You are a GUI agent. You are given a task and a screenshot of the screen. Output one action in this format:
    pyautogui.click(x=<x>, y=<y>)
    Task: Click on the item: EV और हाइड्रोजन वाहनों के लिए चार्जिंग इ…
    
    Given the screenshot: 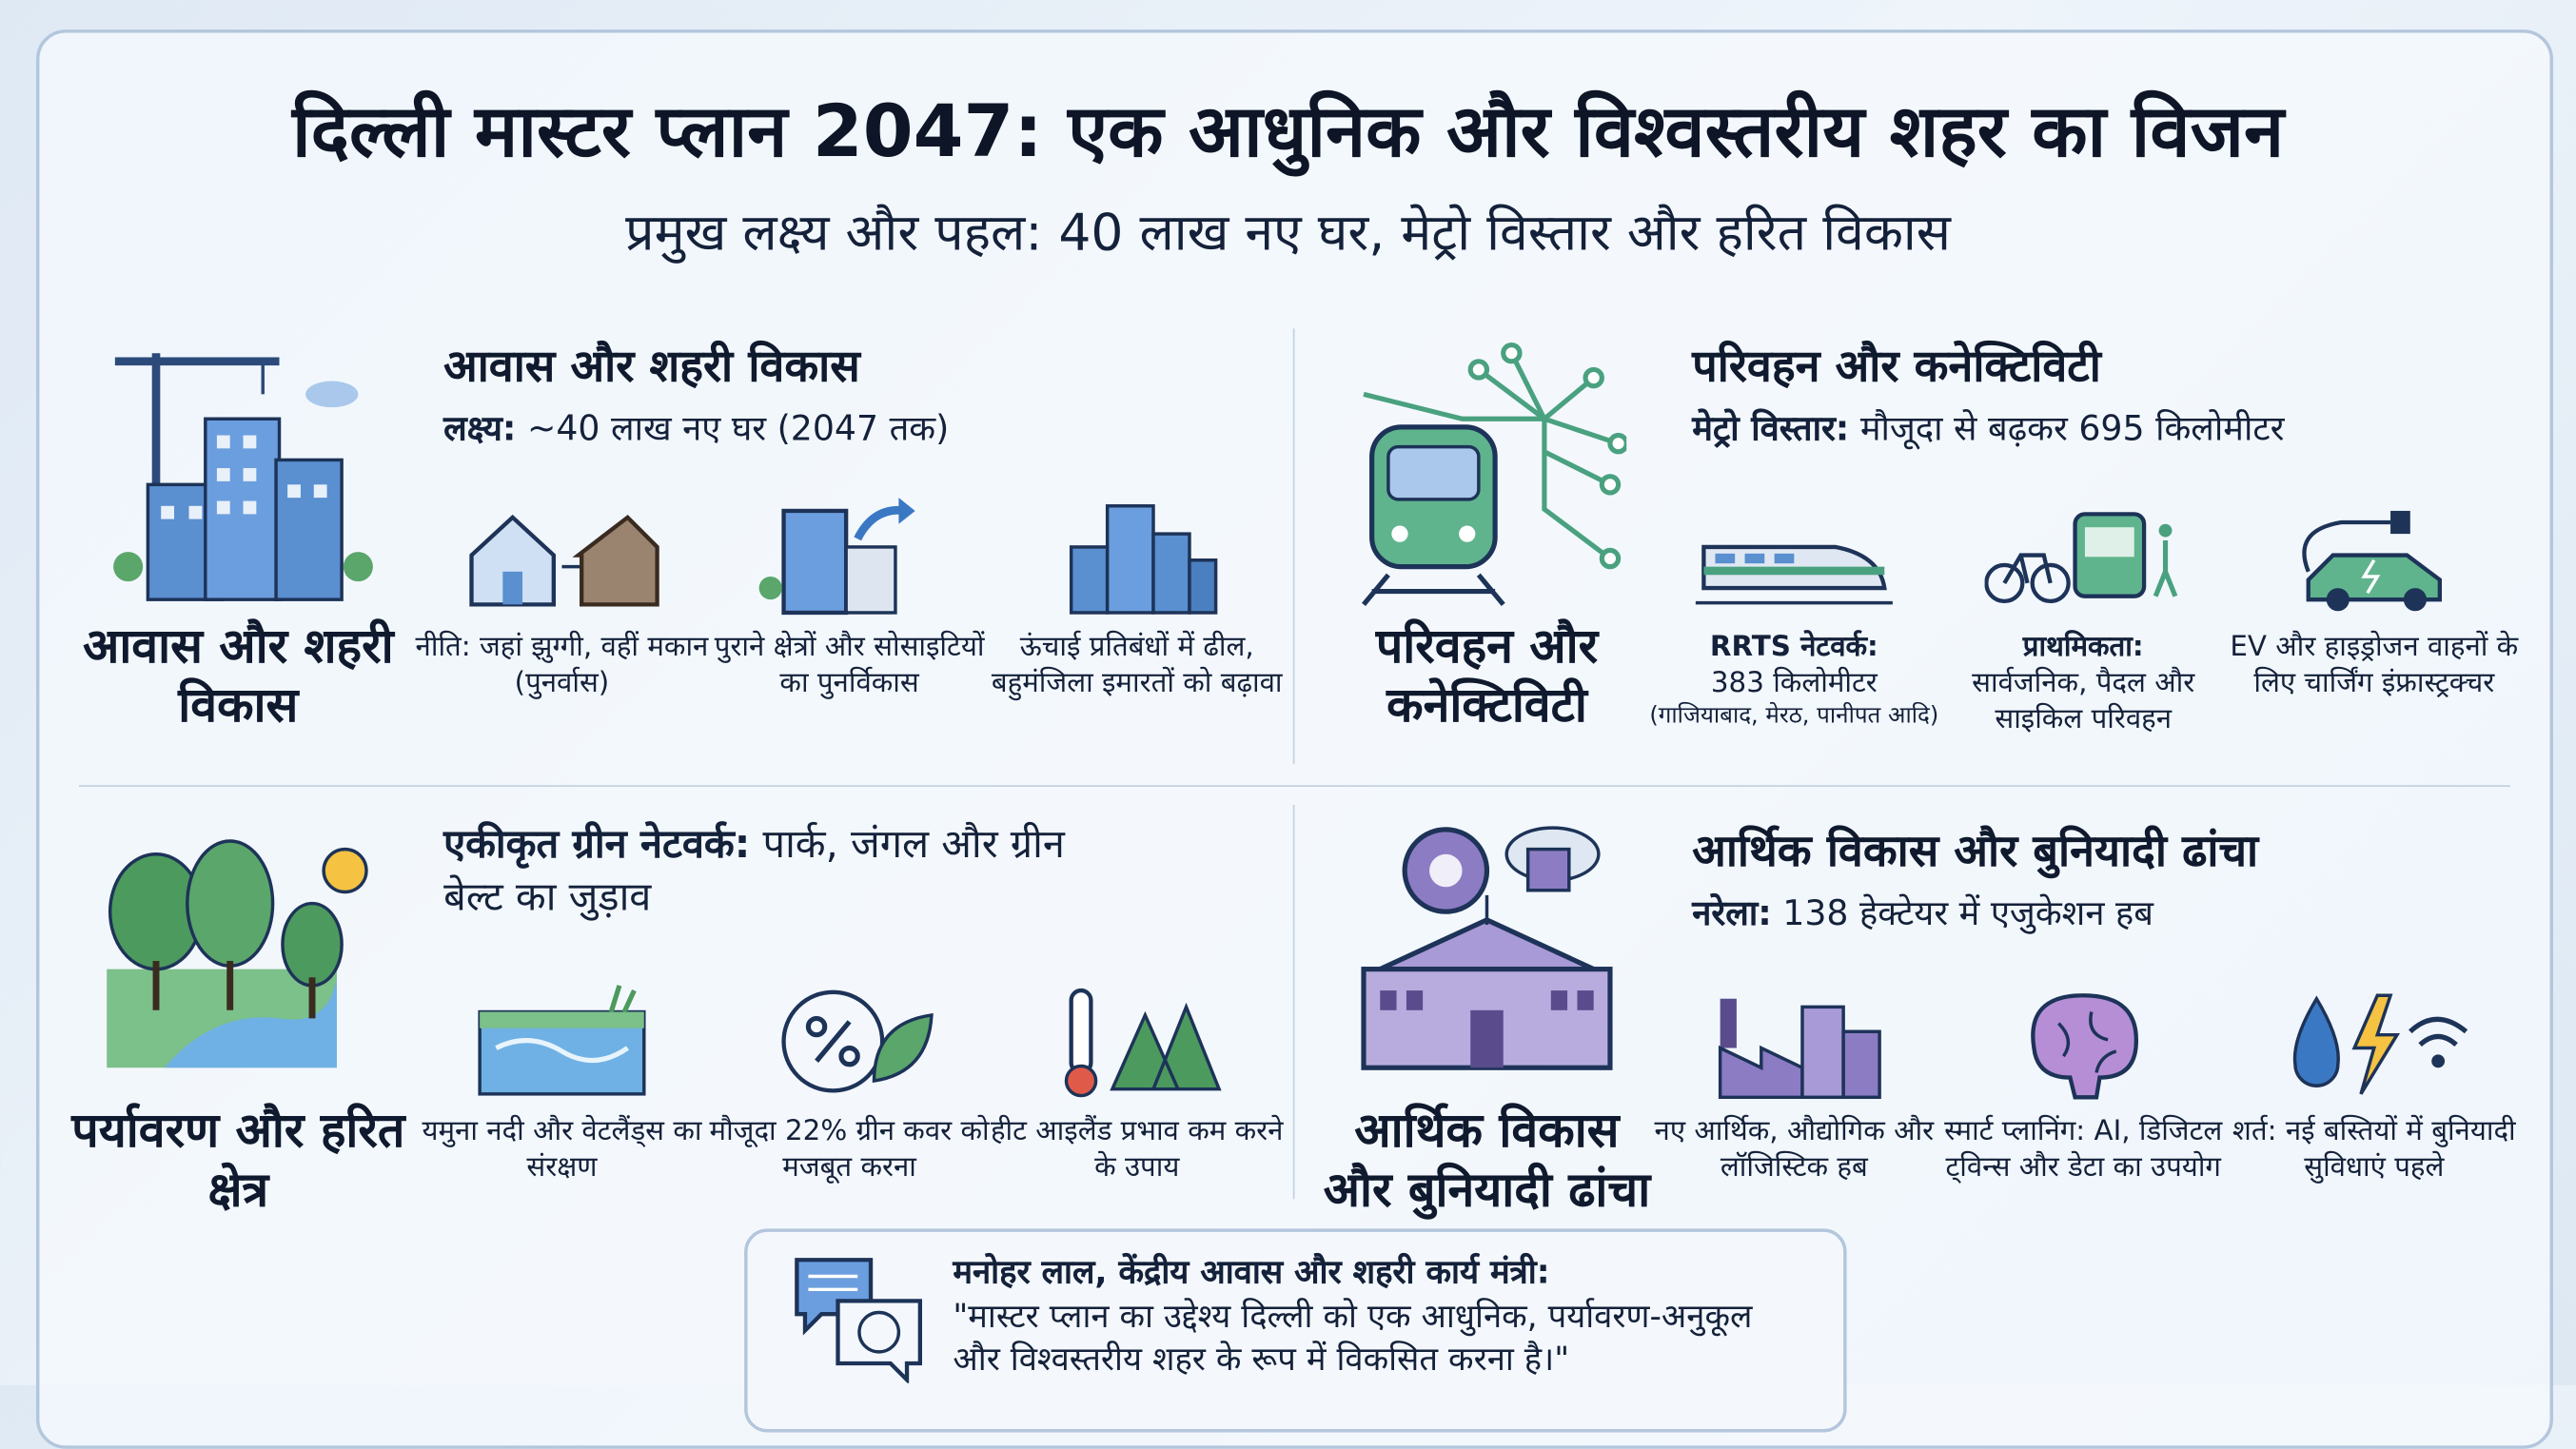 What is the action you would take?
    pyautogui.click(x=2374, y=599)
    